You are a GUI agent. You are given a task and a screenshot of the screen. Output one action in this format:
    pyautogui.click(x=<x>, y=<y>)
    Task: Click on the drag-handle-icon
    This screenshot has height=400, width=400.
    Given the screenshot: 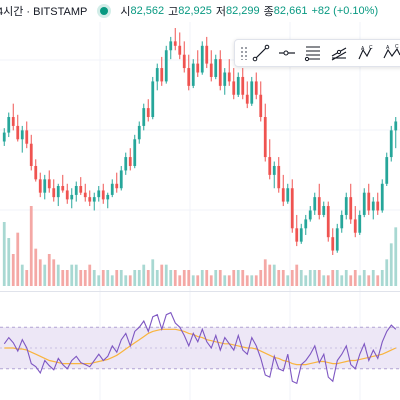 What is the action you would take?
    pyautogui.click(x=244, y=53)
    